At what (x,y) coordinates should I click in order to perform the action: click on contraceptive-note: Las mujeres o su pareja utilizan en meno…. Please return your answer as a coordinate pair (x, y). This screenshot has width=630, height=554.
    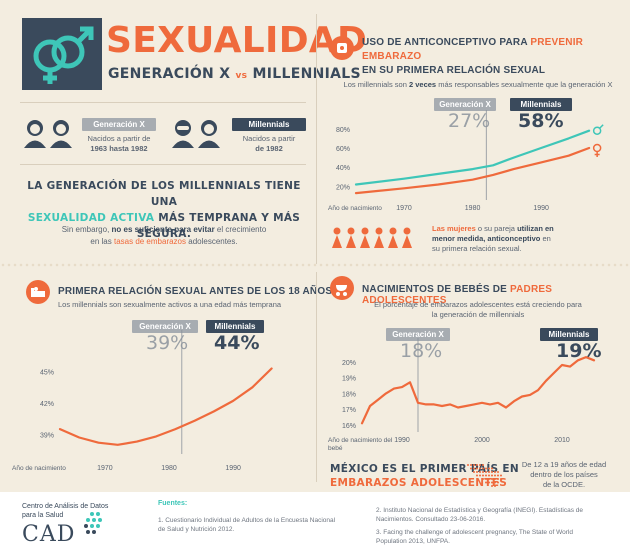
    Looking at the image, I should click on (493, 238).